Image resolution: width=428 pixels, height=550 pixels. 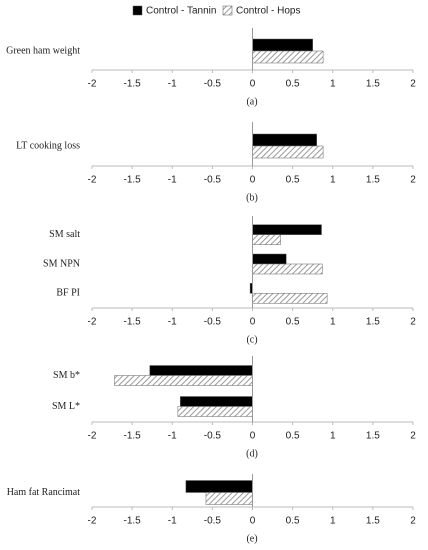 I want to click on category-label: BF PI, so click(x=68, y=293).